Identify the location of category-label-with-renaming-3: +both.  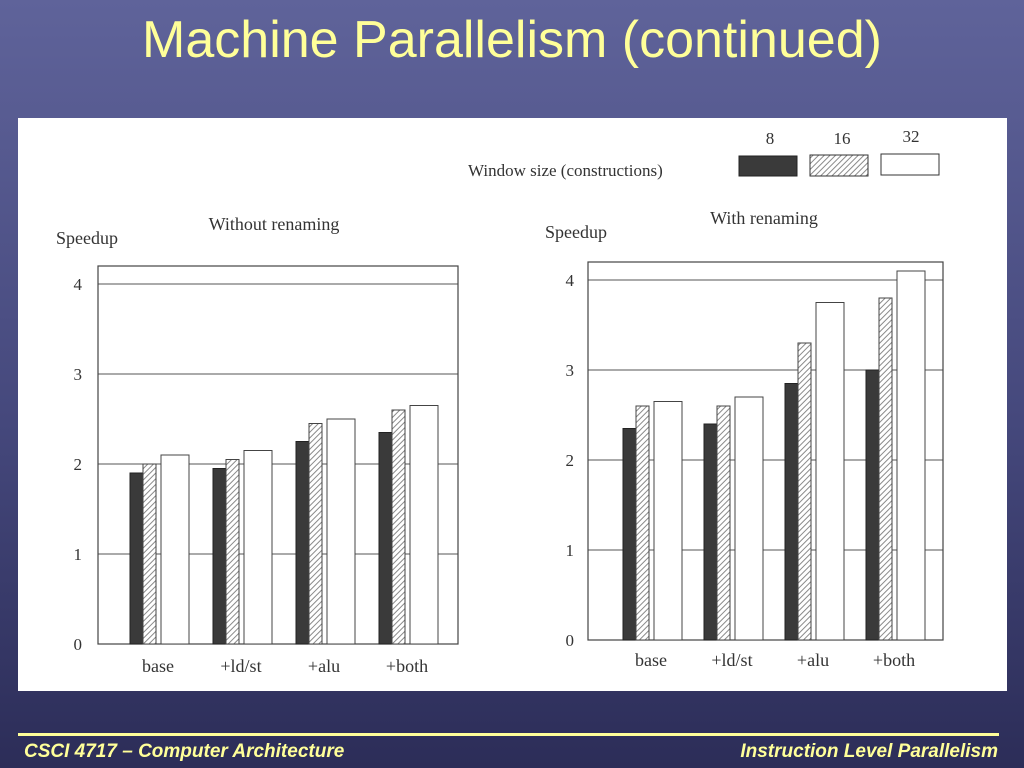
(894, 660).